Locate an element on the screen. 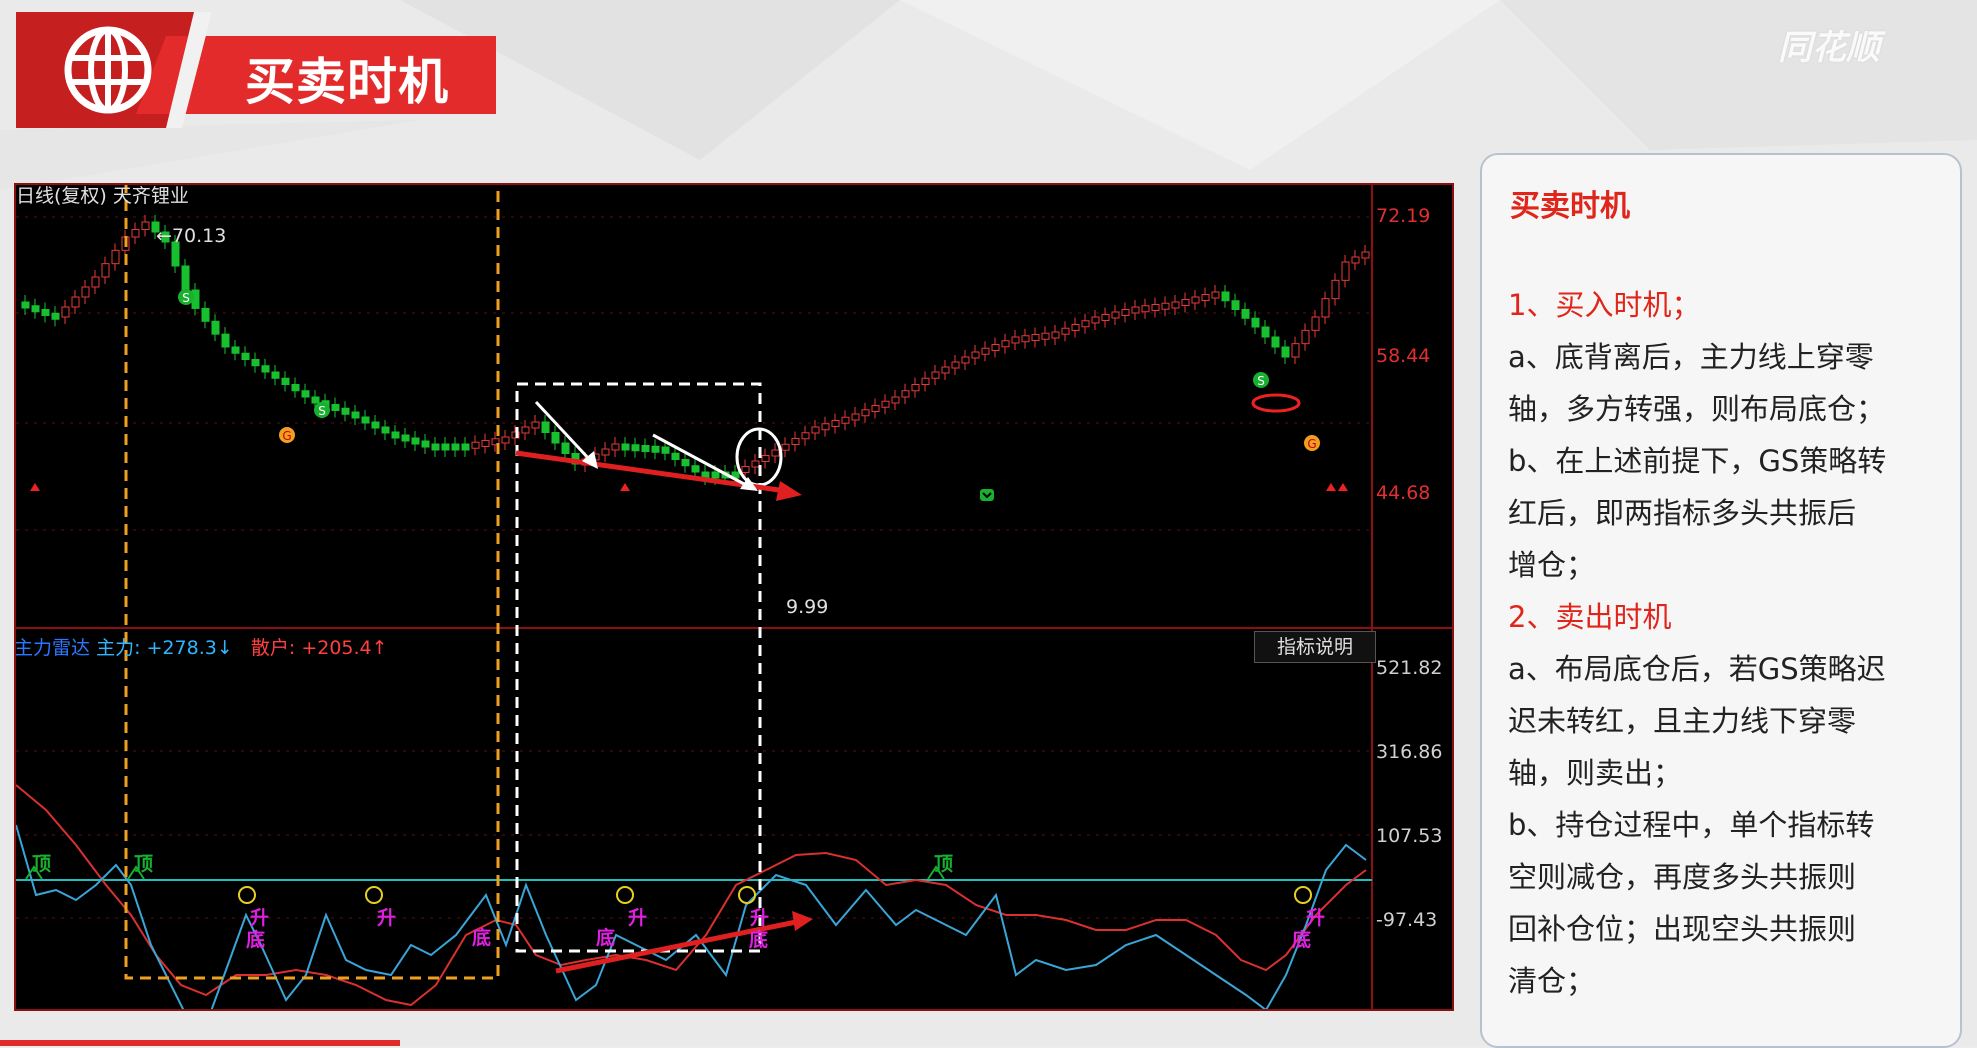 Image resolution: width=1977 pixels, height=1048 pixels. indicator-explain-button: 指标说明 is located at coordinates (1315, 647).